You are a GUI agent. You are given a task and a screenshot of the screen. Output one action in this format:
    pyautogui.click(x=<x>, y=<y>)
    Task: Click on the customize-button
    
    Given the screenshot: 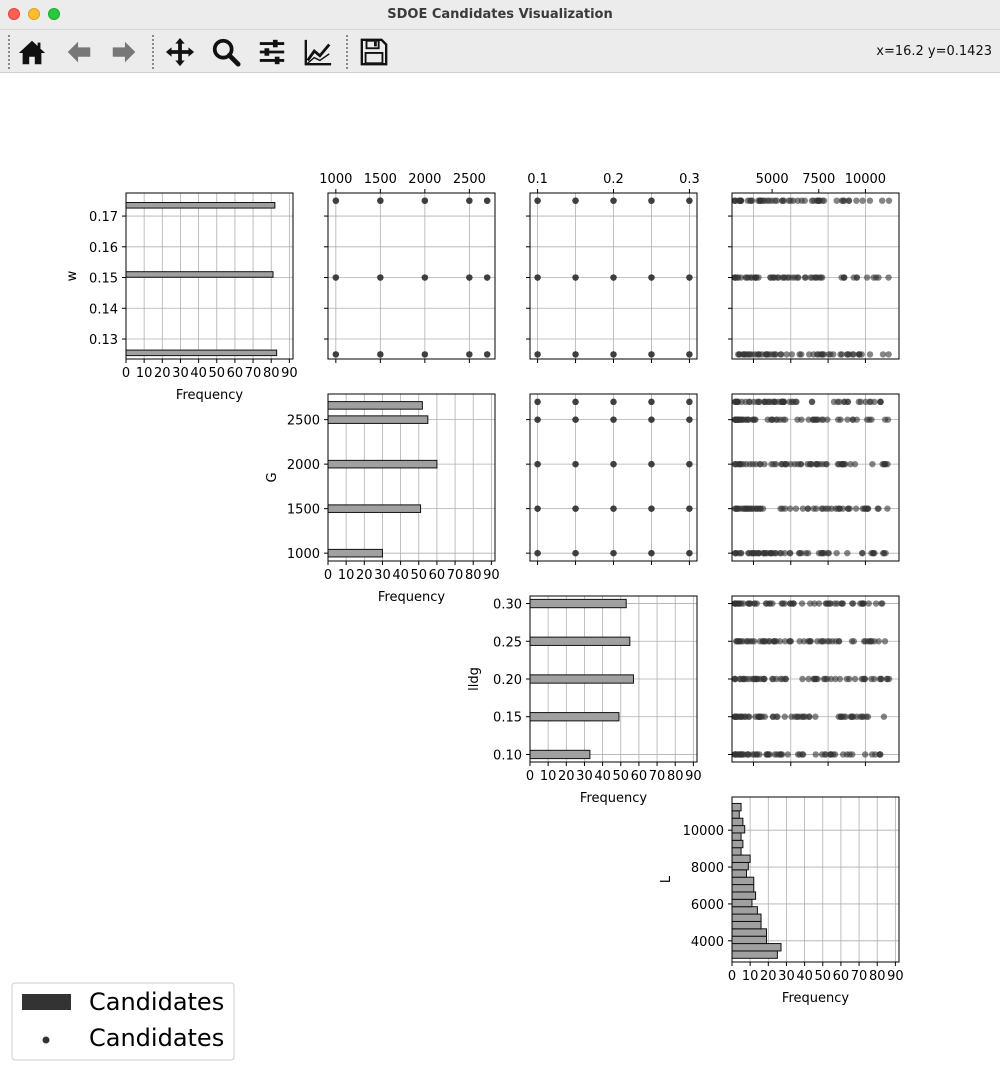 What is the action you would take?
    pyautogui.click(x=318, y=52)
    